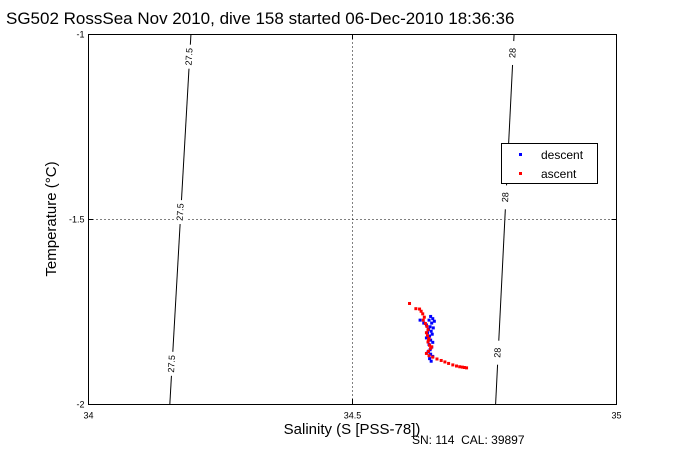  Describe the element at coordinates (77, 220) in the screenshot. I see `y-tick-label-1: -1.5` at that location.